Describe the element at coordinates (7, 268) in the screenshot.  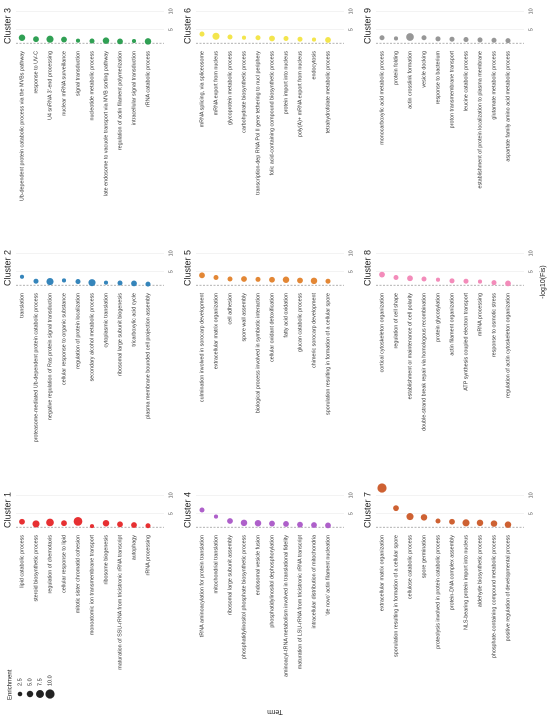
I see `panel-title: Cluster 2` at that location.